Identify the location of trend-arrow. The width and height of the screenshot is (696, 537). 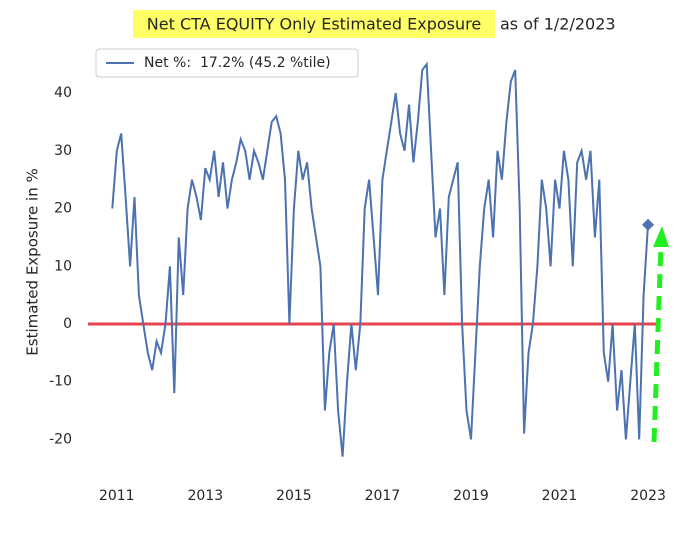
(660, 334).